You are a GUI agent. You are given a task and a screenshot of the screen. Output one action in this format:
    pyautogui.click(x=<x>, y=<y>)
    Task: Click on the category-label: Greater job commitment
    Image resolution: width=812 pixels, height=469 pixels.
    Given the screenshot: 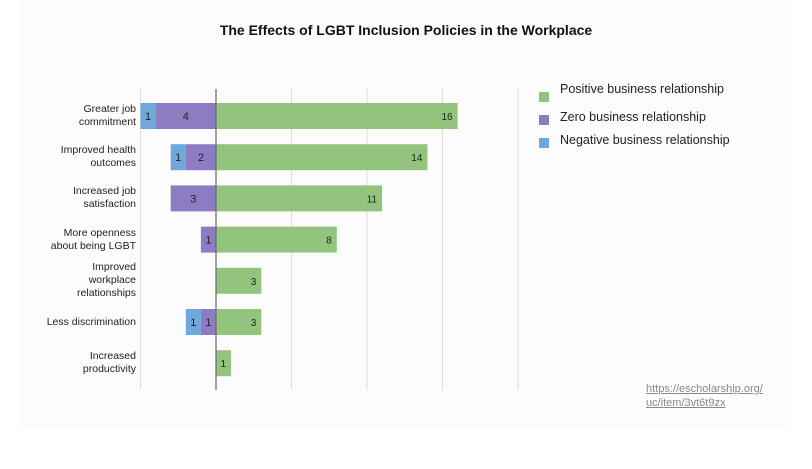 What is the action you would take?
    pyautogui.click(x=71, y=116)
    